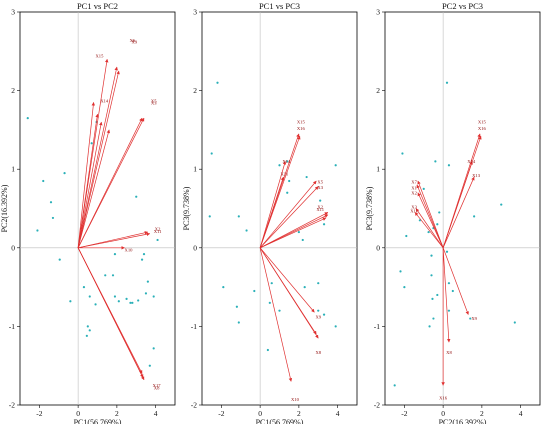 The height and width of the screenshot is (424, 550). What do you see at coordinates (129, 250) in the screenshot?
I see `loading-label: X10` at bounding box center [129, 250].